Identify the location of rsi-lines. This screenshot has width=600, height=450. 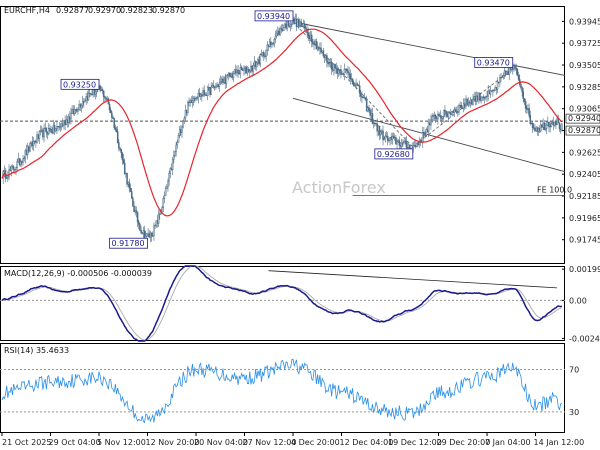
(282, 391).